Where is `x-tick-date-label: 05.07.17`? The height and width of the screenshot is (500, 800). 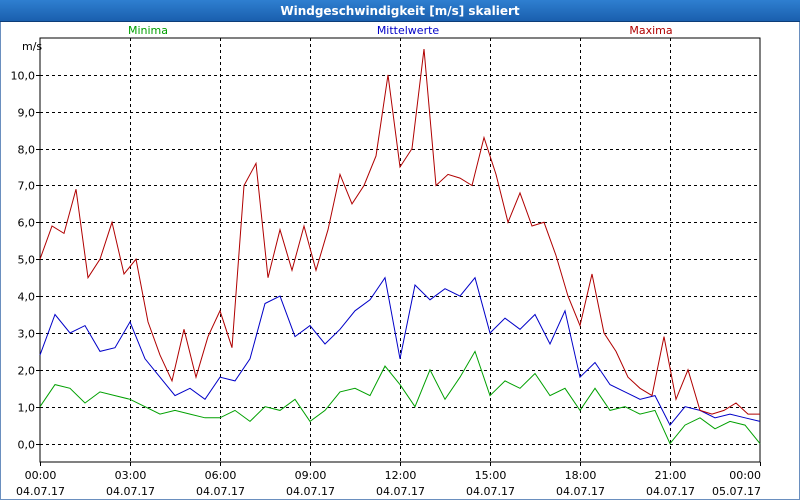
x-tick-date-label: 05.07.17 is located at coordinates (736, 491).